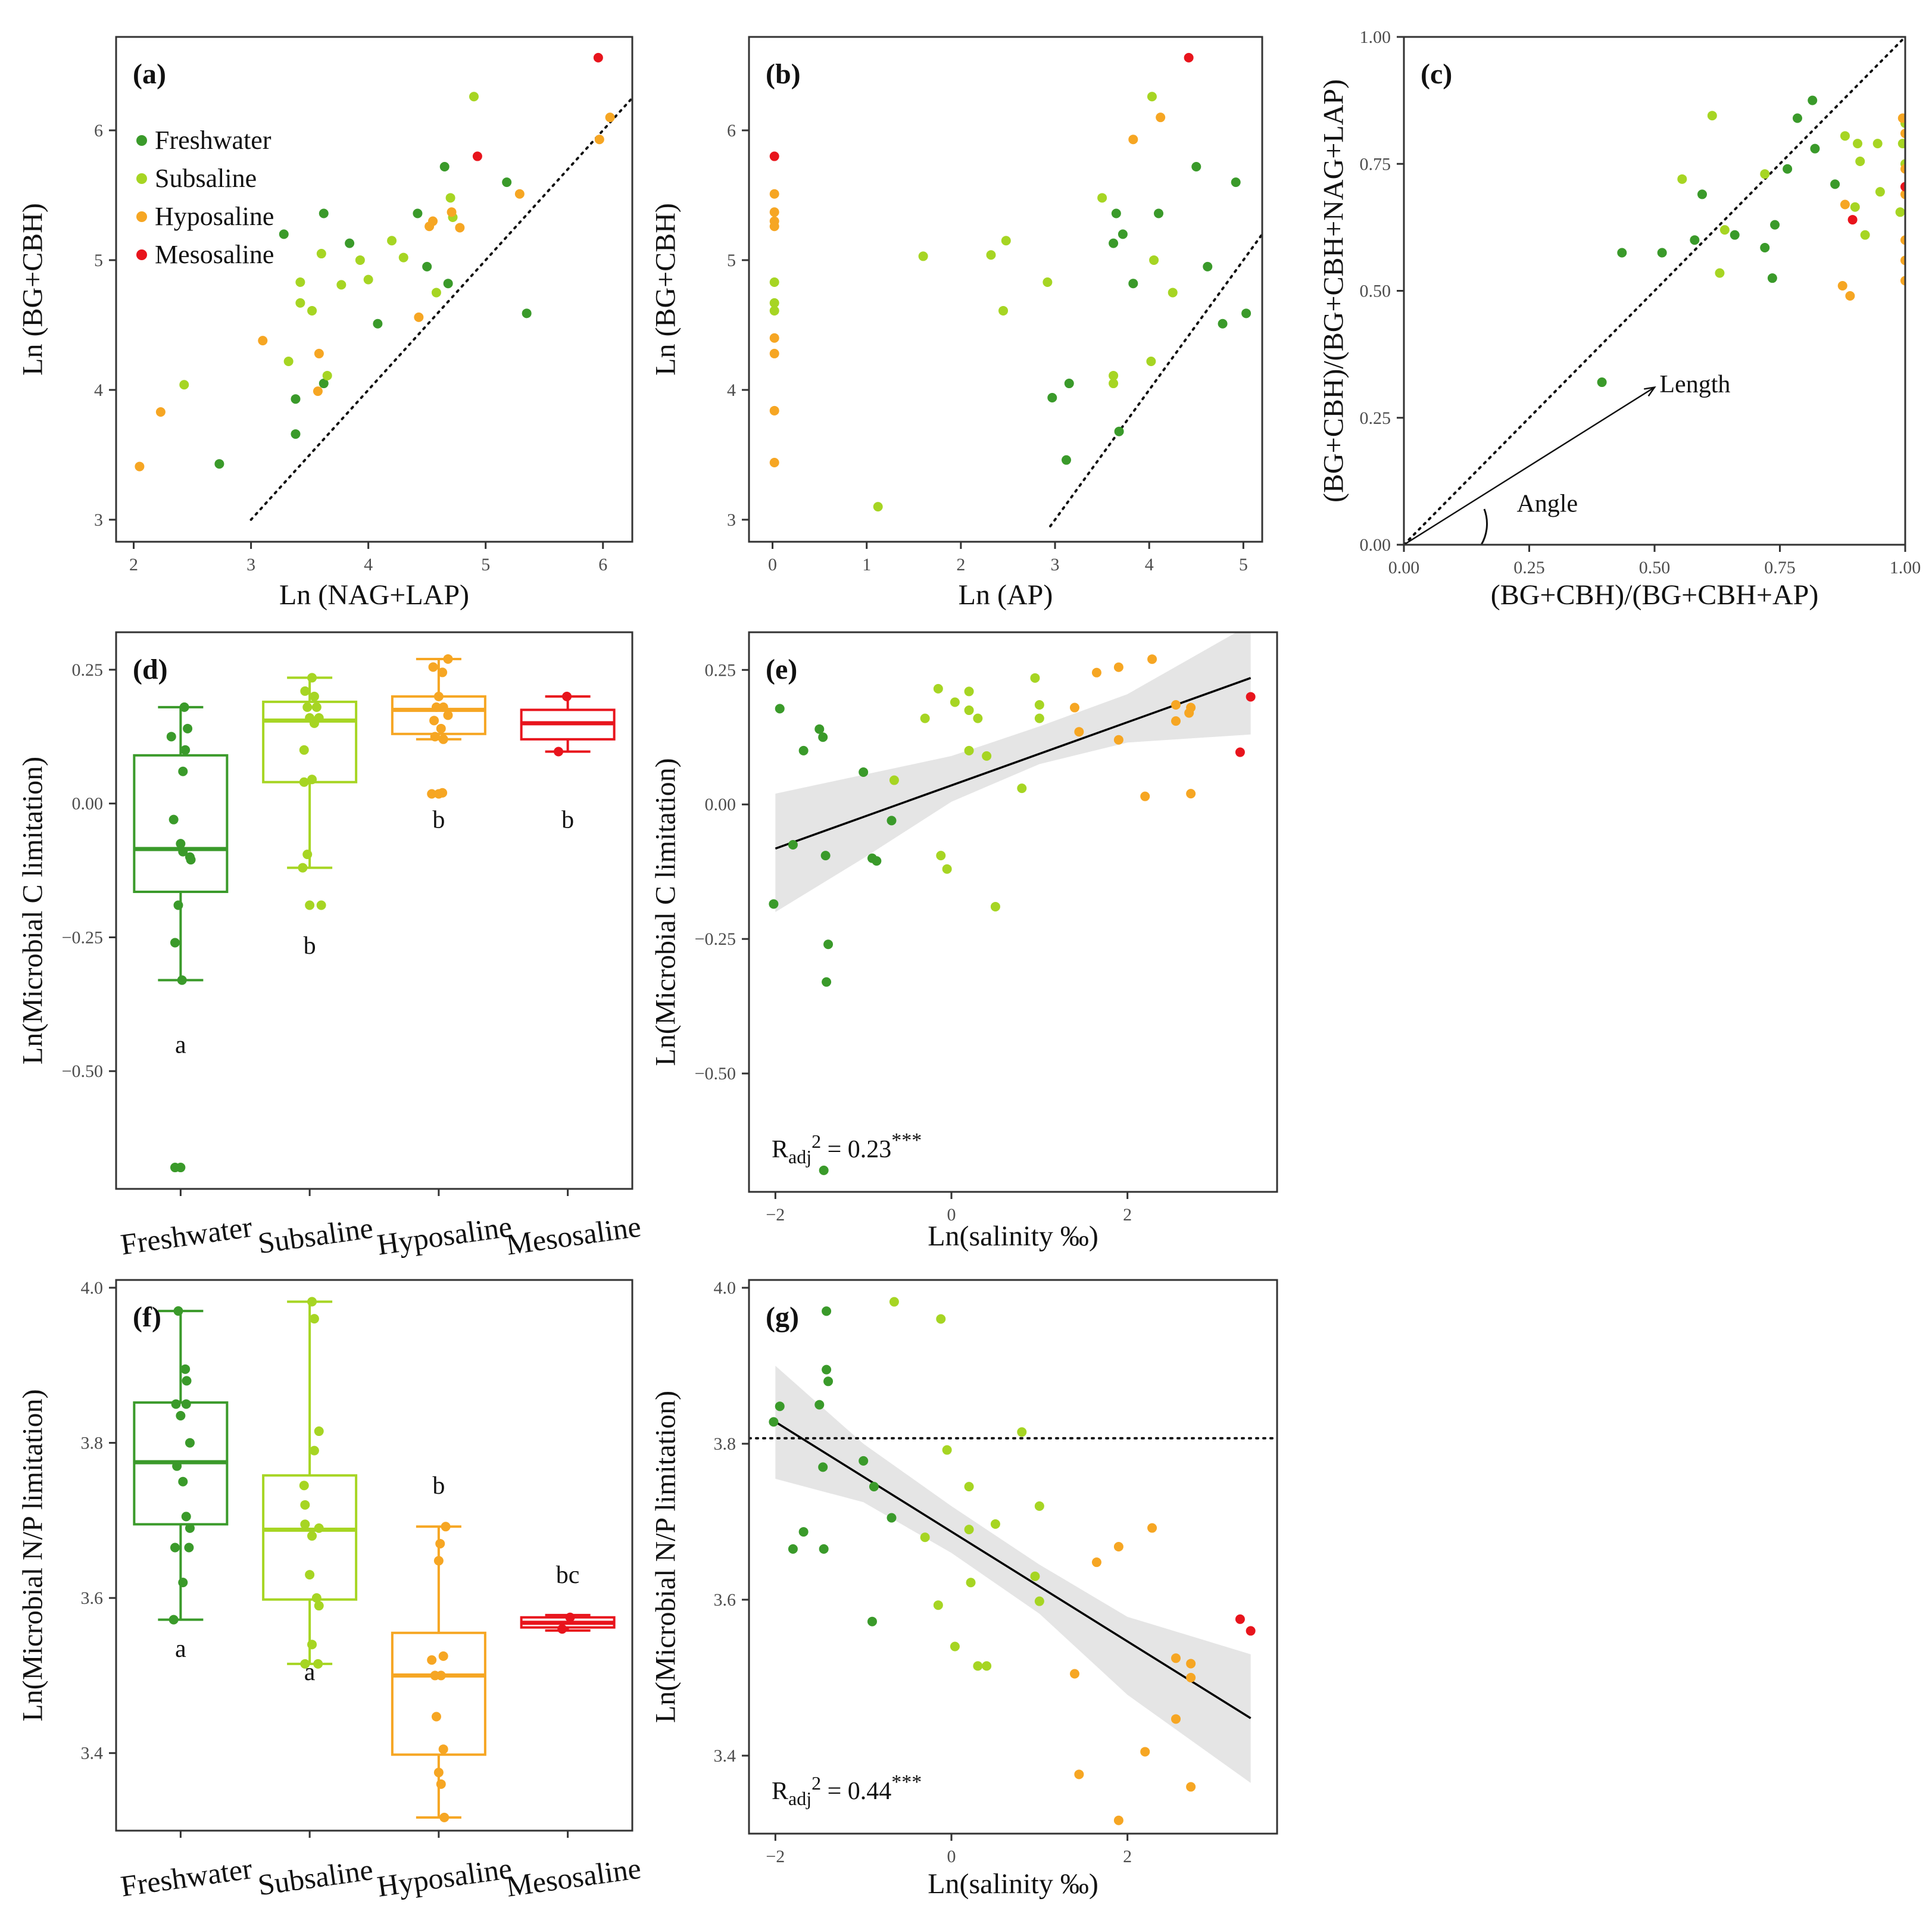 The width and height of the screenshot is (1932, 1914). Describe the element at coordinates (214, 254) in the screenshot. I see `legend-label: Mesosaline` at that location.